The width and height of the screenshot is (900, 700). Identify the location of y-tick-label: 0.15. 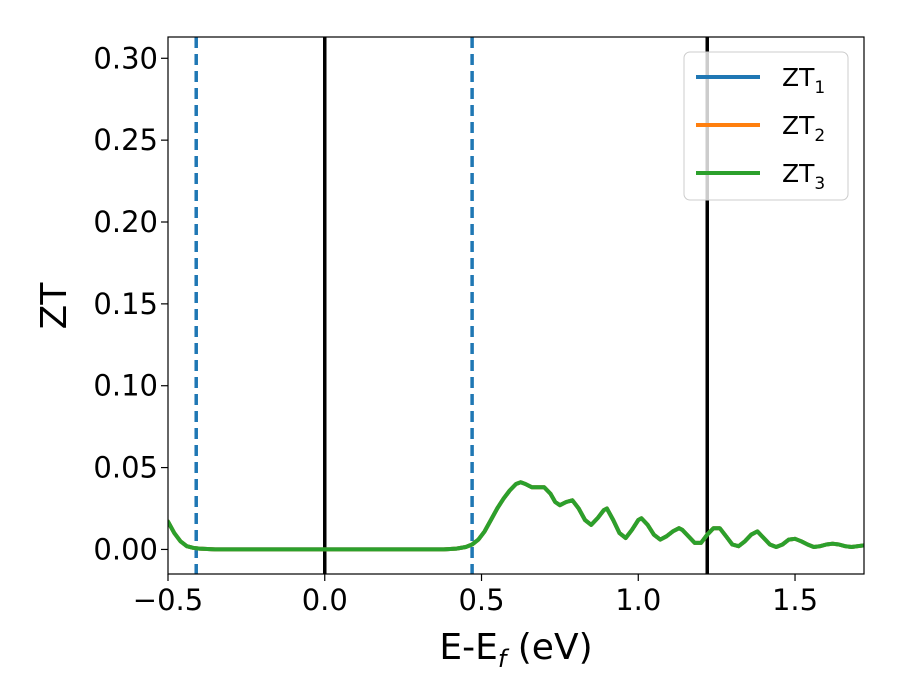
(125, 304).